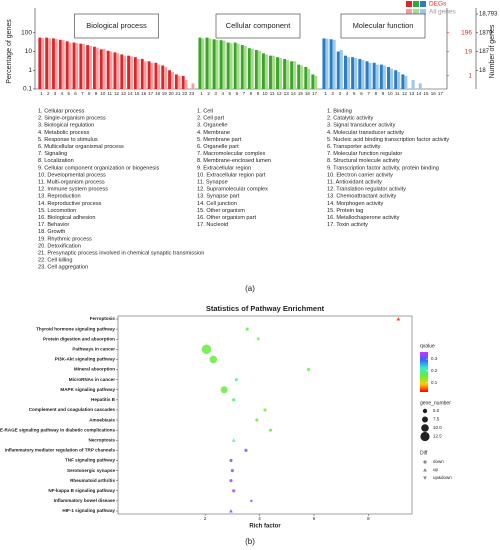 Image resolution: width=500 pixels, height=550 pixels. I want to click on category-item: 22. Cell killing, so click(55, 261).